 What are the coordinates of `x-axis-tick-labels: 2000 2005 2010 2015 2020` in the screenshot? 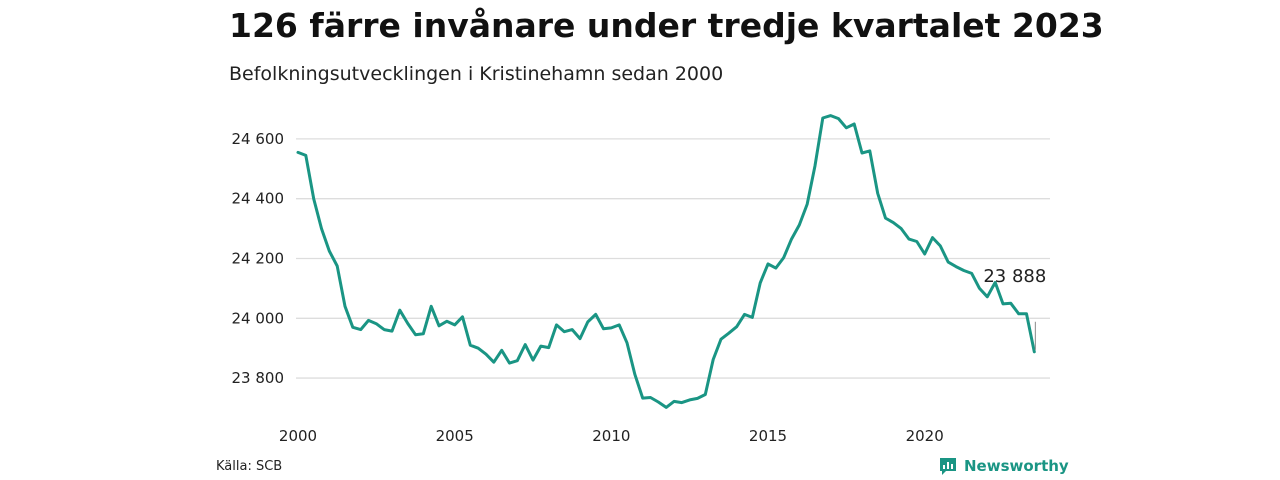 It's located at (611, 436).